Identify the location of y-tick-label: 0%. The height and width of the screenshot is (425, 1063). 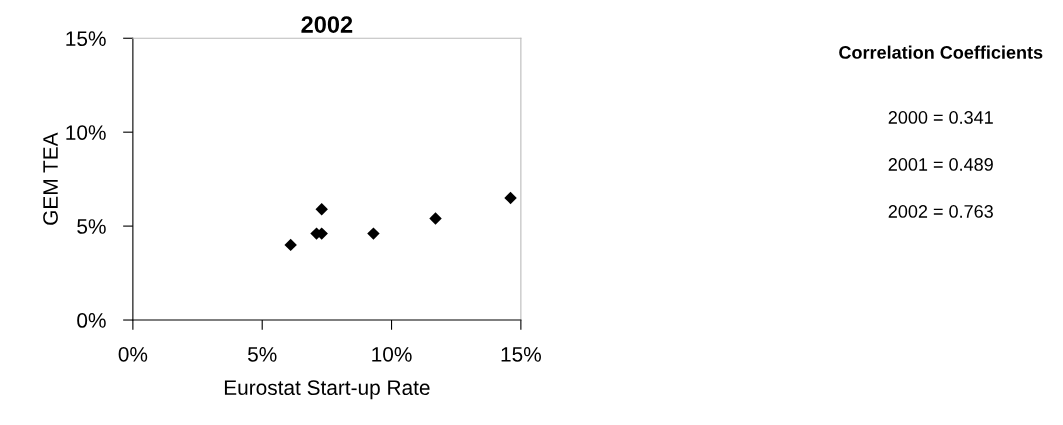
(91, 320).